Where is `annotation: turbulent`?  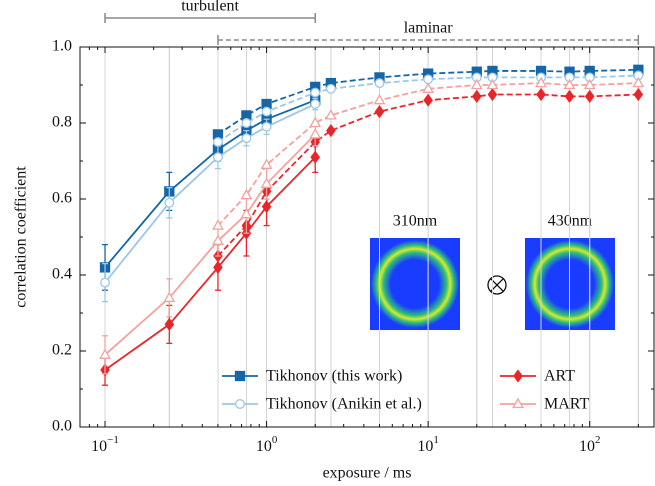 annotation: turbulent is located at coordinates (210, 7).